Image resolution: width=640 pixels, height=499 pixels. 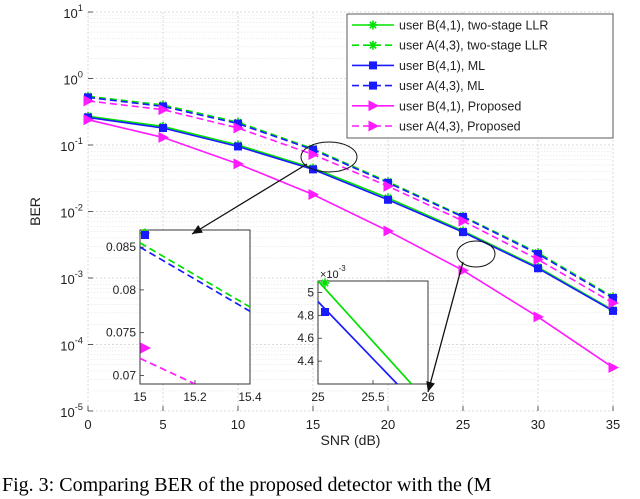 I want to click on inset-y-tick-label: 0.085, so click(x=121, y=247).